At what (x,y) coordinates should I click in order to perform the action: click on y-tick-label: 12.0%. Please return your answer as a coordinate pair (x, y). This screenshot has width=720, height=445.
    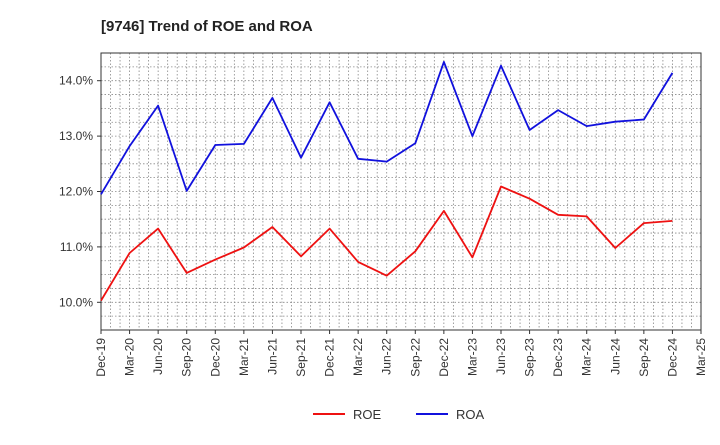
    Looking at the image, I should click on (76, 192).